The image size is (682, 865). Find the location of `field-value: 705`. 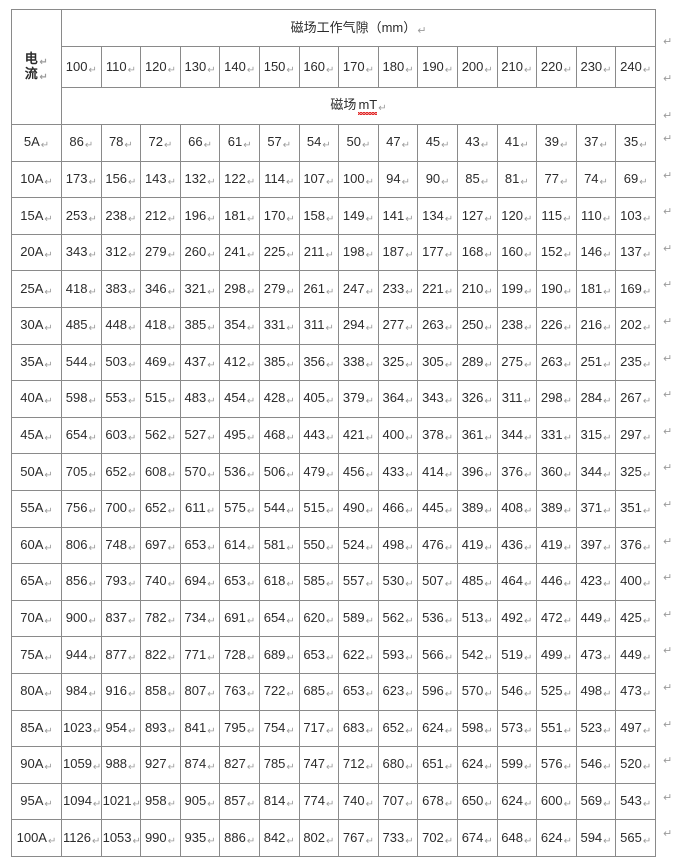

field-value: 705 is located at coordinates (76, 471).